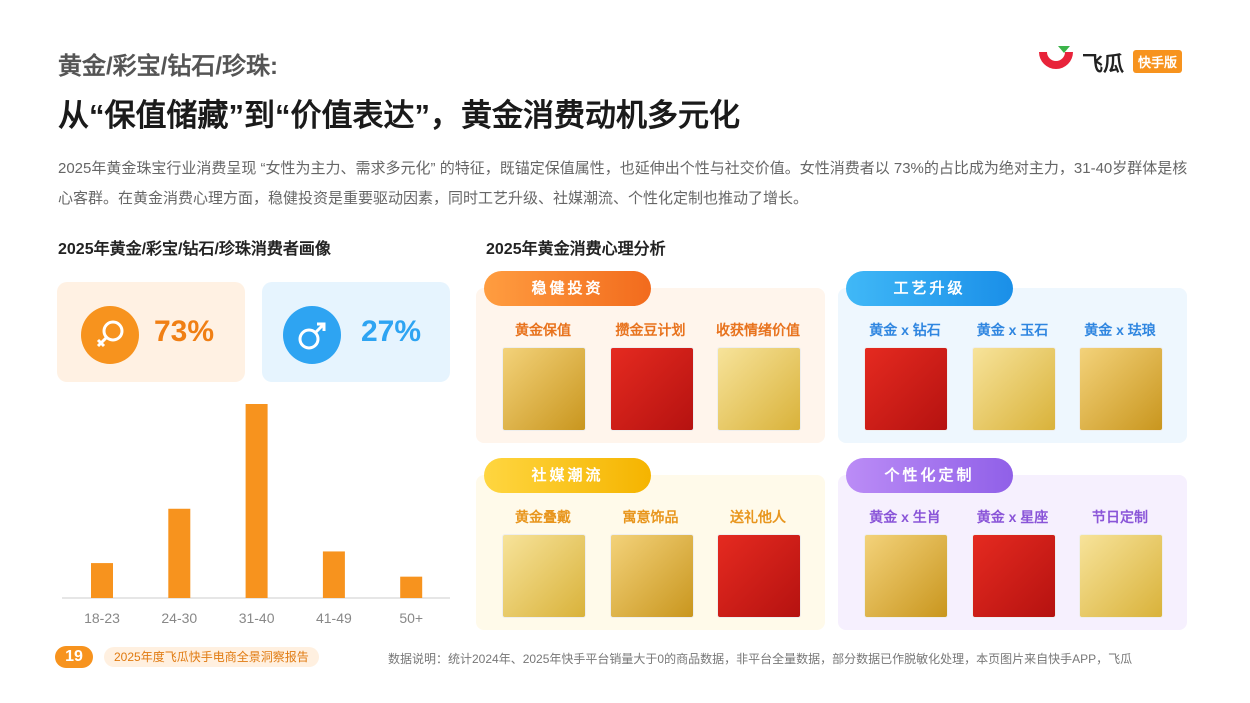 This screenshot has height=703, width=1250. What do you see at coordinates (1056, 57) in the screenshot?
I see `logo-icon` at bounding box center [1056, 57].